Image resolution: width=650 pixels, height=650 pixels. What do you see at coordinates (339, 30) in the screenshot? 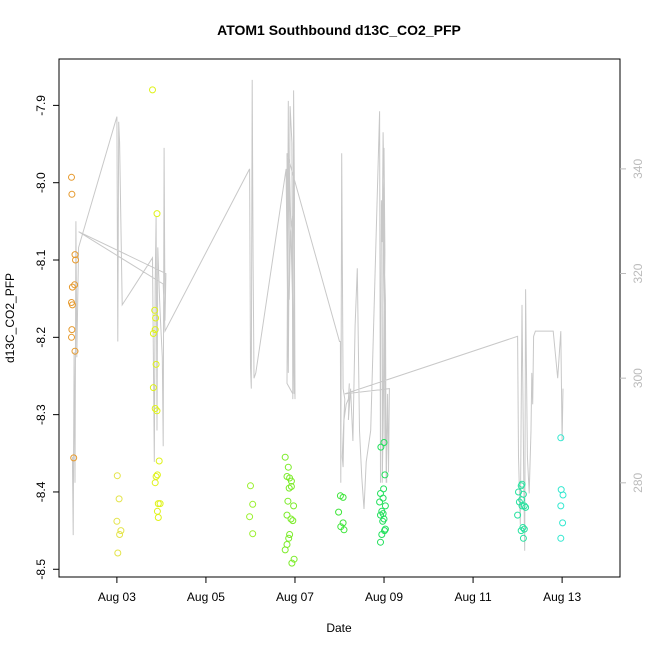
I see `chart-title: ATOM1 Southbound d13C_CO2_PFP` at bounding box center [339, 30].